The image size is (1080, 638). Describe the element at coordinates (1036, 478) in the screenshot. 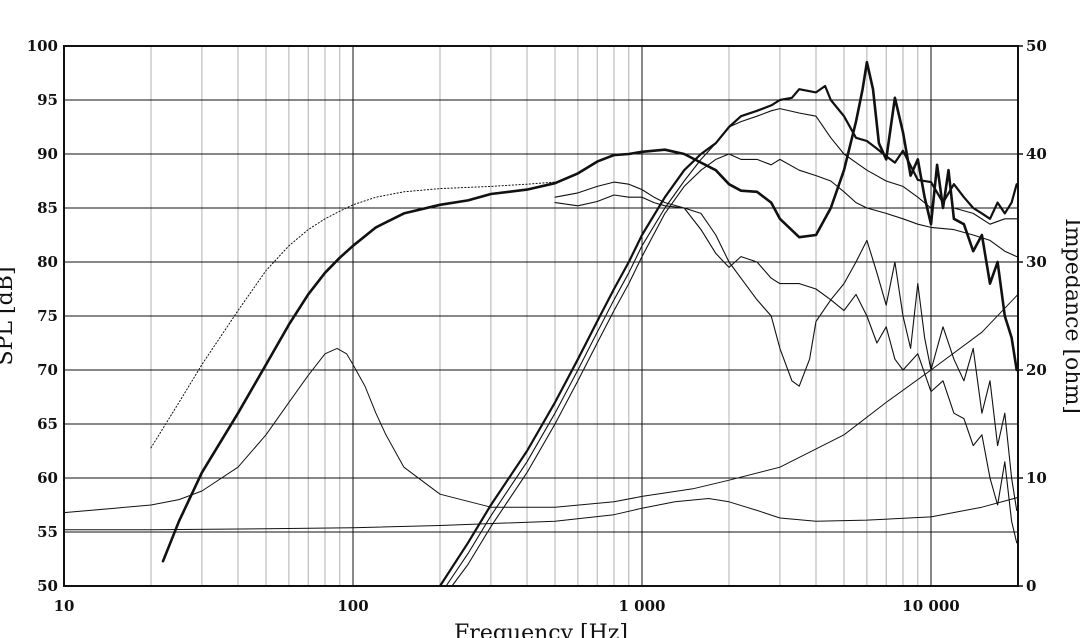

I see `y2-tick-label: 10` at that location.